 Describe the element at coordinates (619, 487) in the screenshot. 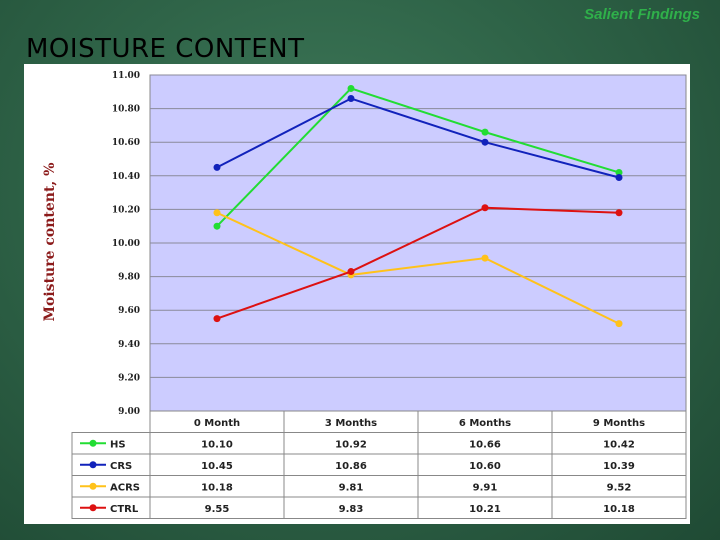

I see `table-cell-value: 9.52` at that location.